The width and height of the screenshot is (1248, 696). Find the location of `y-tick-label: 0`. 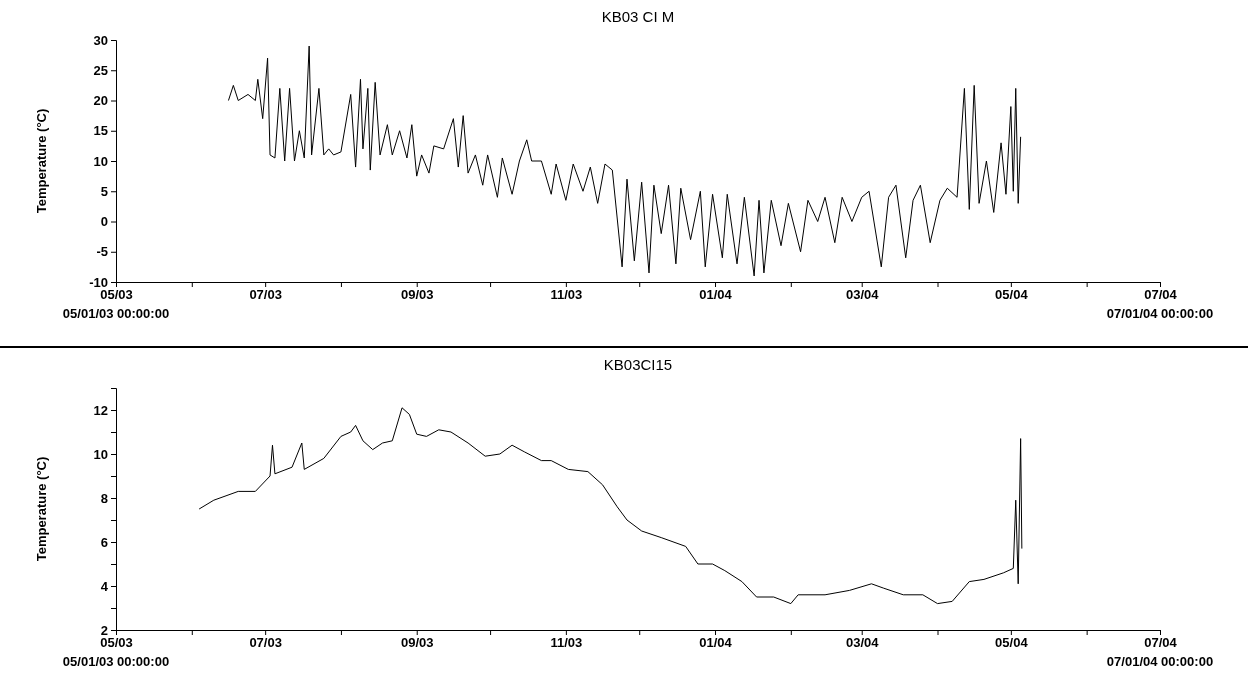

y-tick-label: 0 is located at coordinates (104, 222).